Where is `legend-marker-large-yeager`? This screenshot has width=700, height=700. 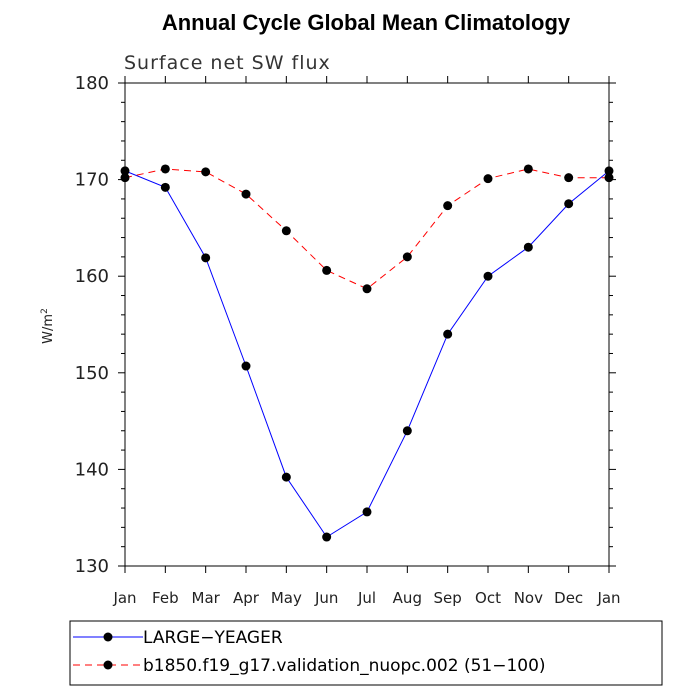 legend-marker-large-yeager is located at coordinates (108, 637).